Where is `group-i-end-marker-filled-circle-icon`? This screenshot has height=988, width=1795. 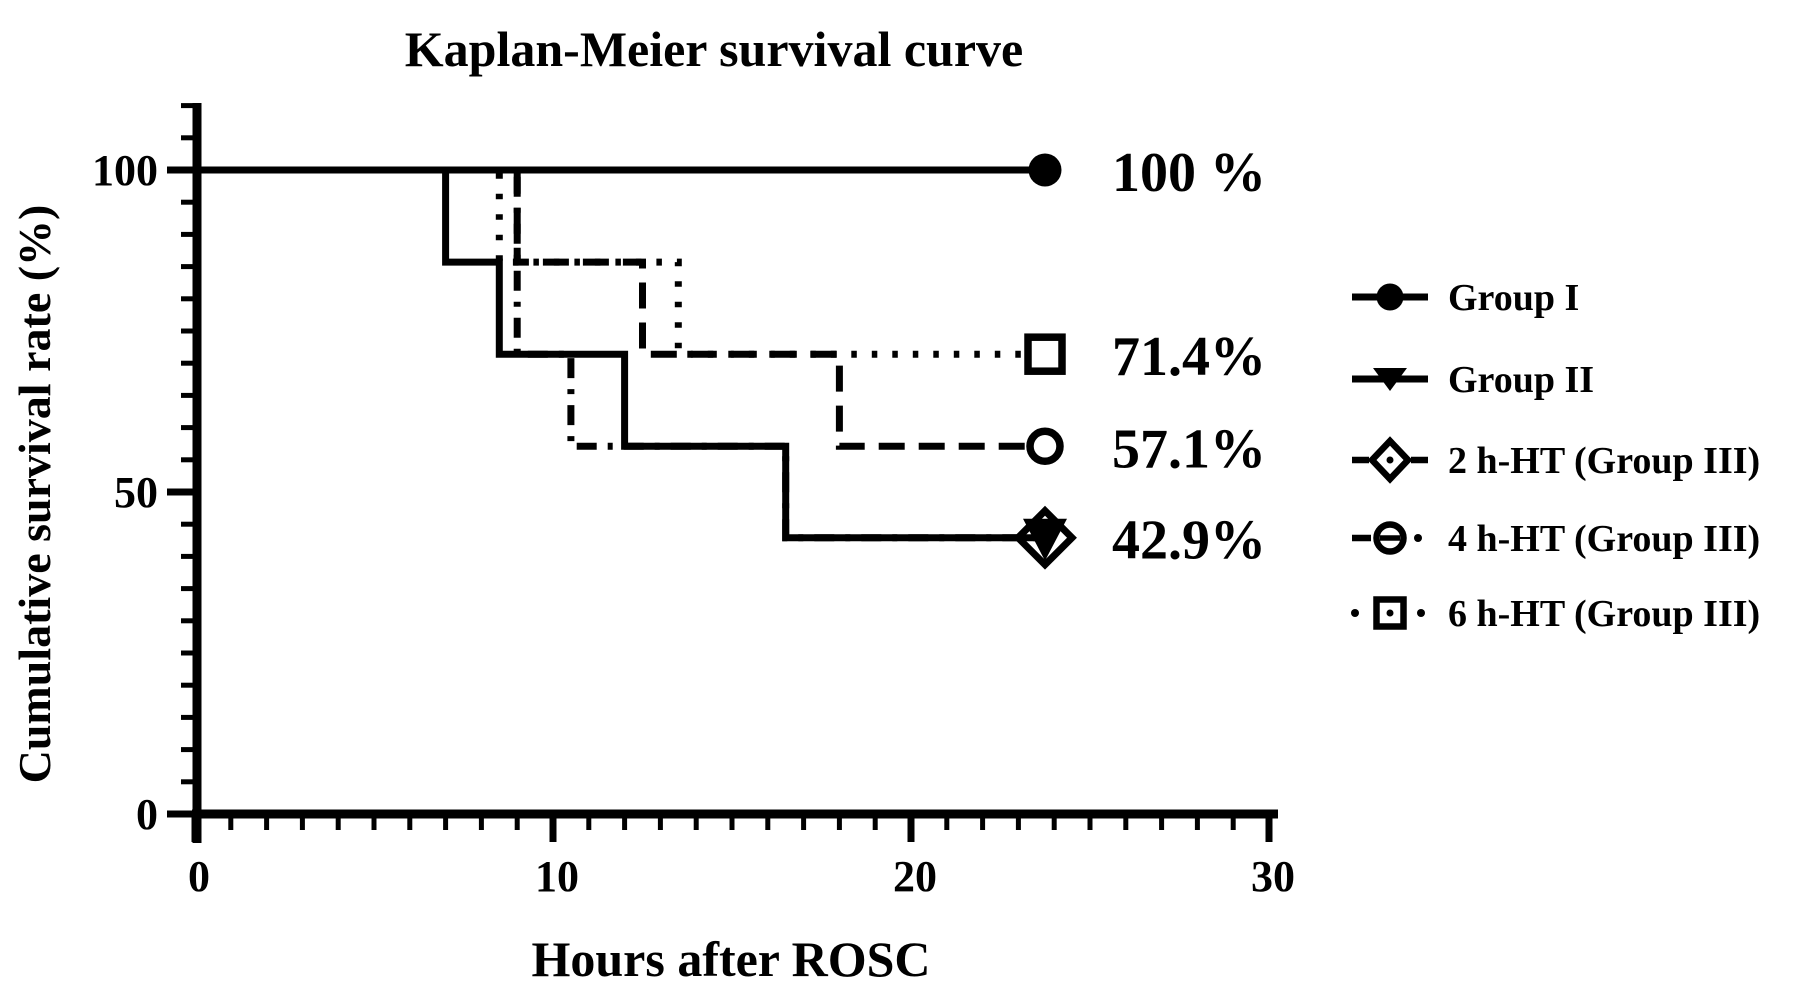 group-i-end-marker-filled-circle-icon is located at coordinates (1045, 170).